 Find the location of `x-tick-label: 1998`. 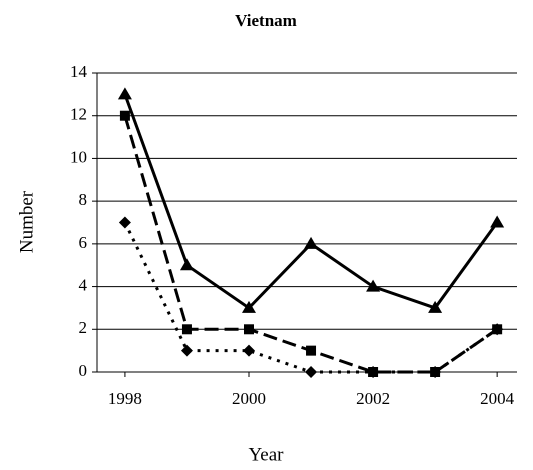

x-tick-label: 1998 is located at coordinates (125, 398).